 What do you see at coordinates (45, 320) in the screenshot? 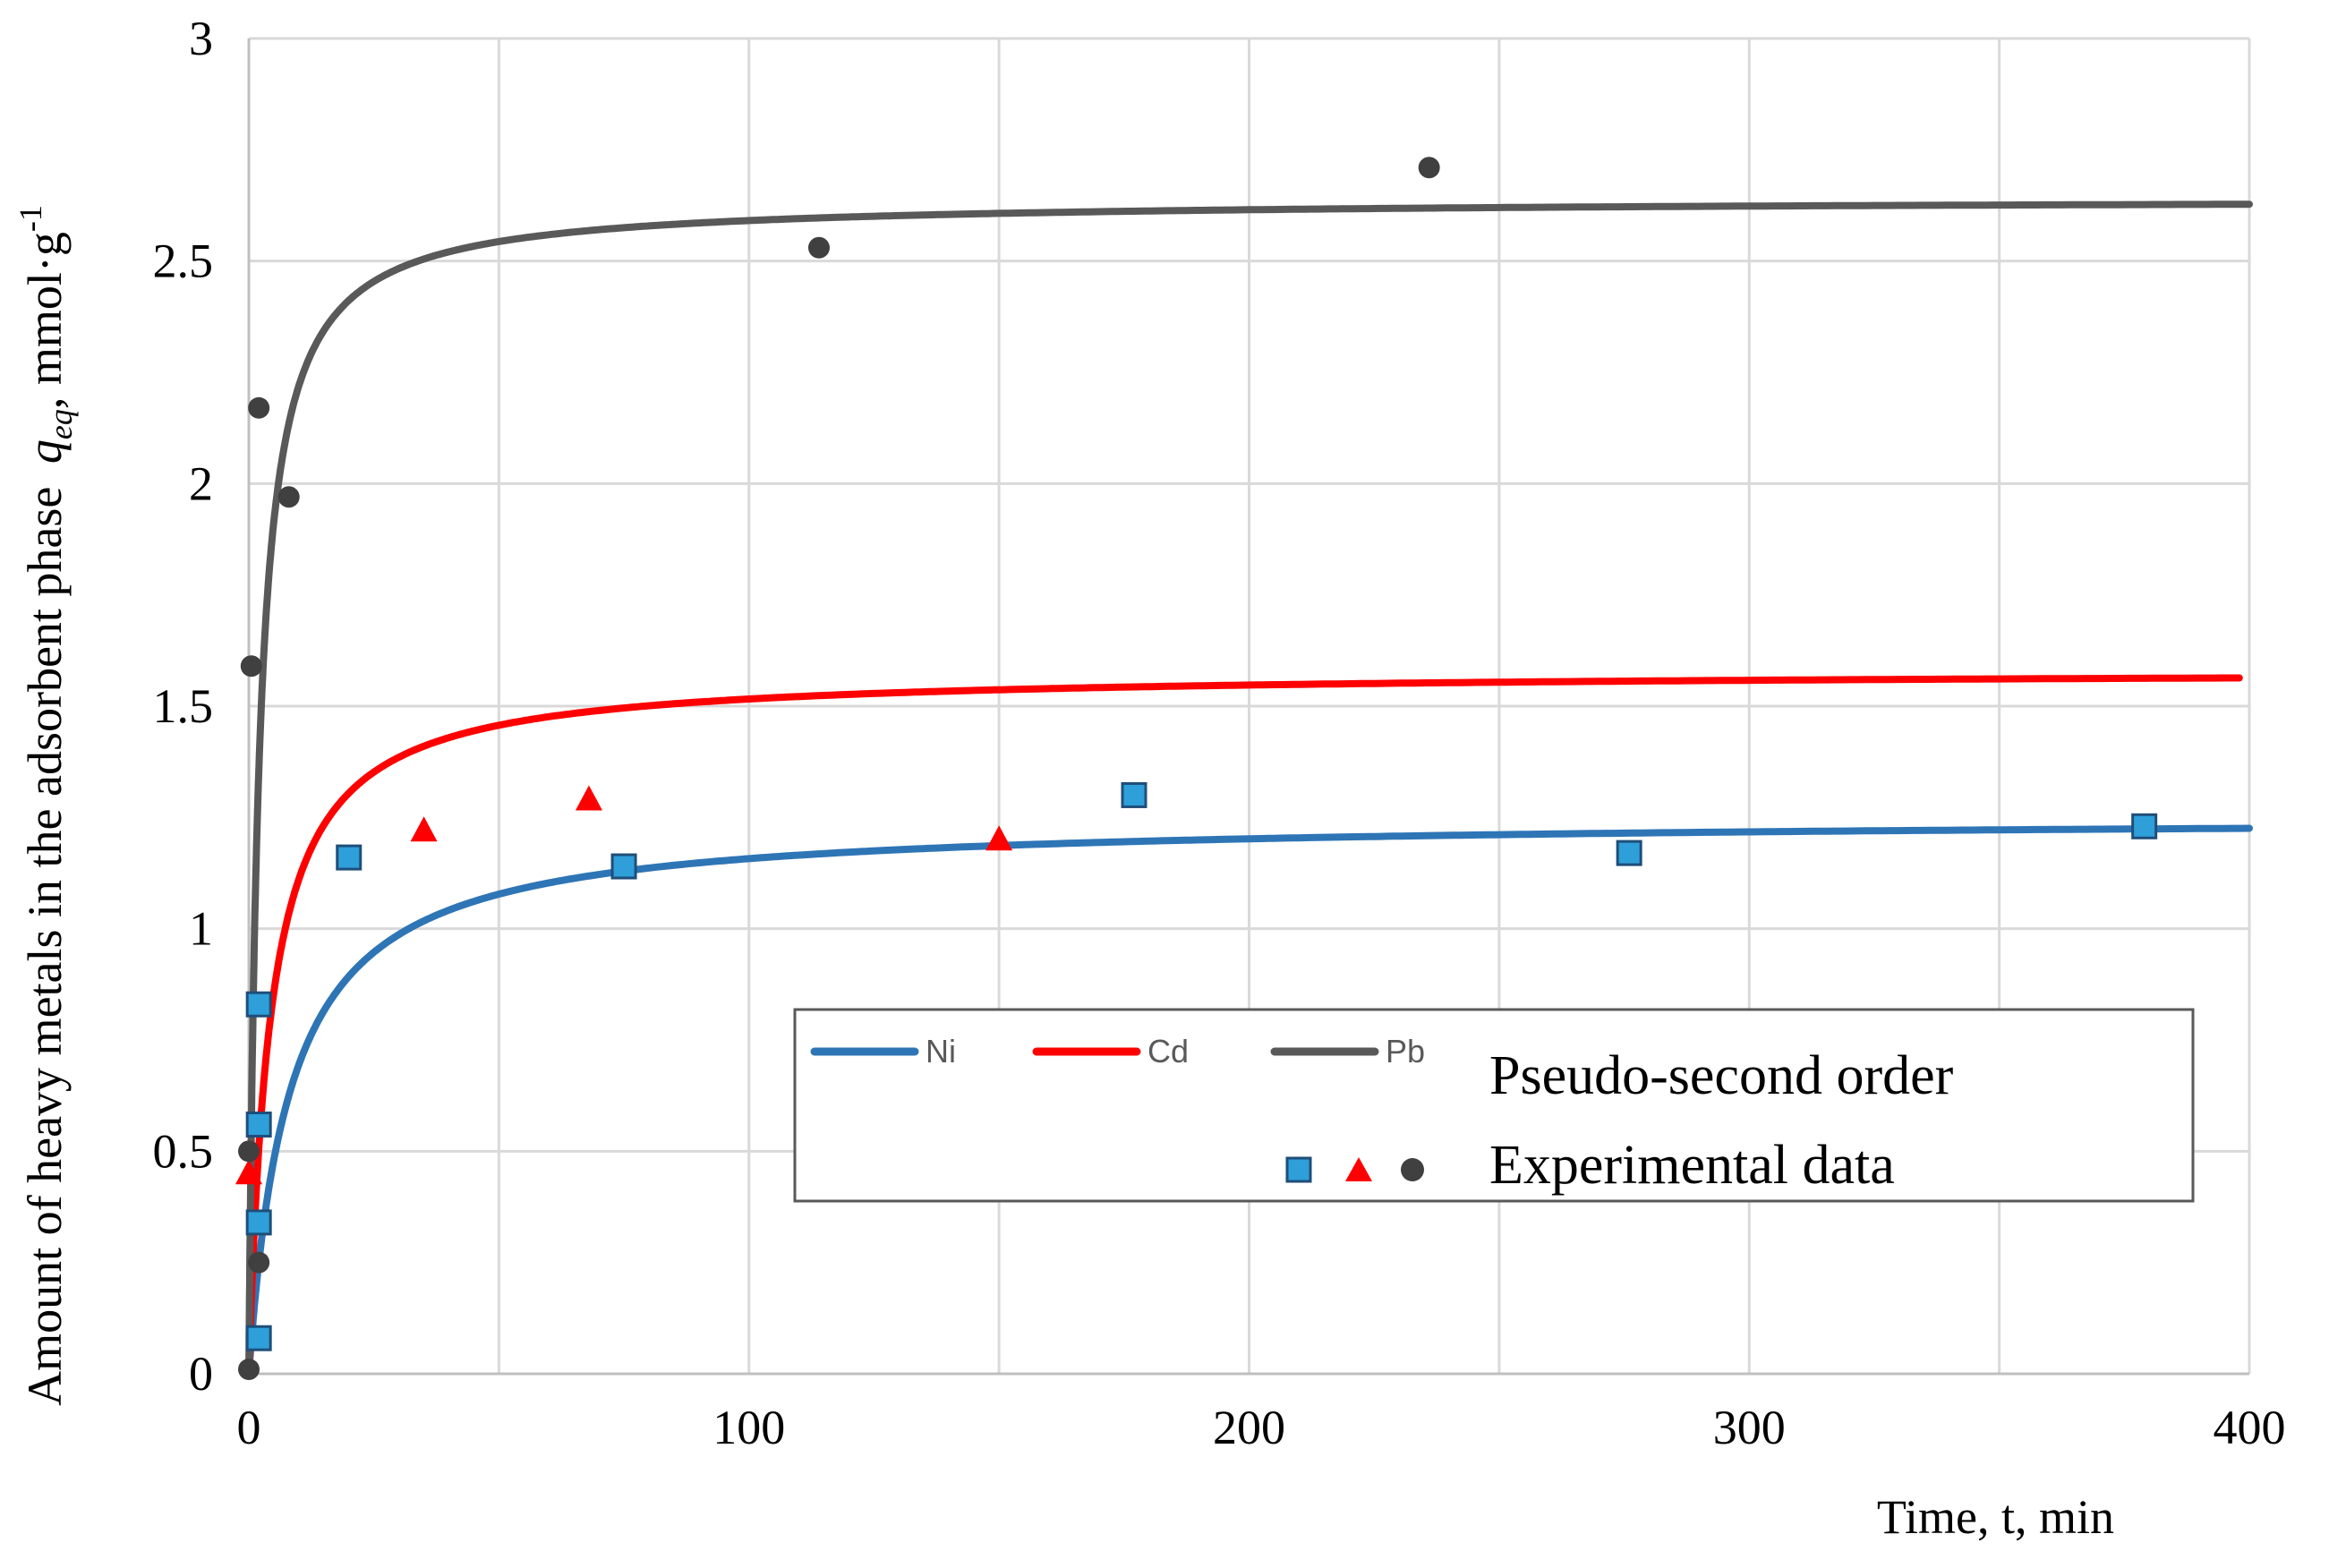
I see `y-axis-title-units: , mmol·g` at bounding box center [45, 320].